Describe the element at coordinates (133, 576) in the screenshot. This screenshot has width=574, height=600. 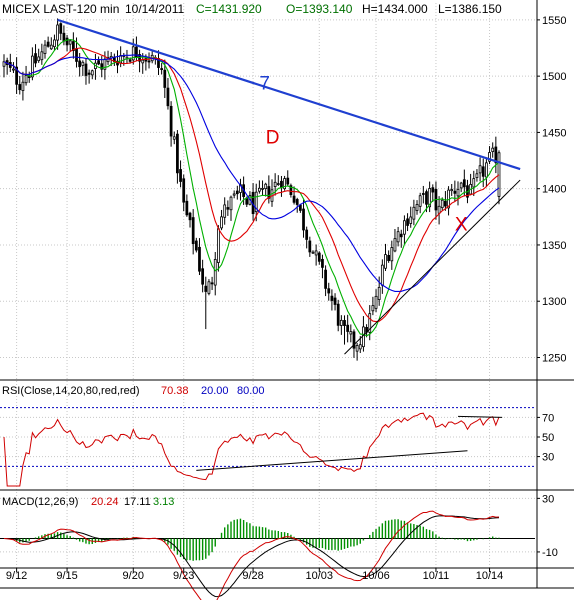
I see `date-tick-label: 9/20` at that location.